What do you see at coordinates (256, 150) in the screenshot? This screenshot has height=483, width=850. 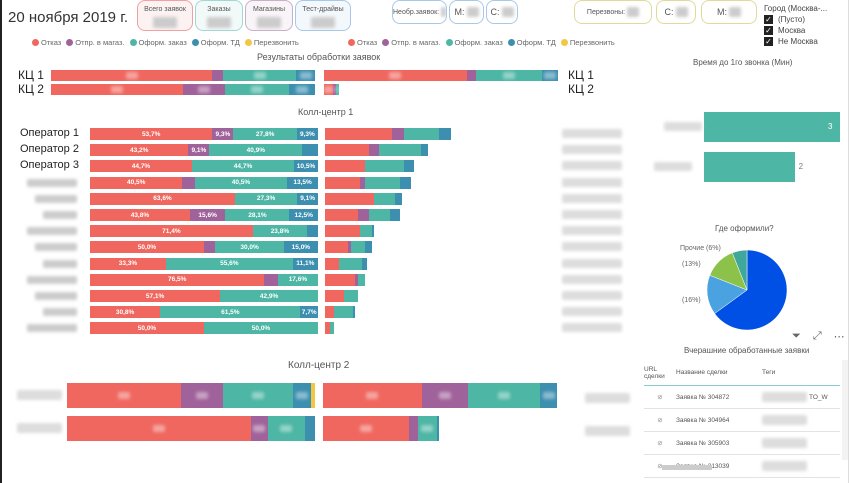 I see `bar-segment: 40,9%` at bounding box center [256, 150].